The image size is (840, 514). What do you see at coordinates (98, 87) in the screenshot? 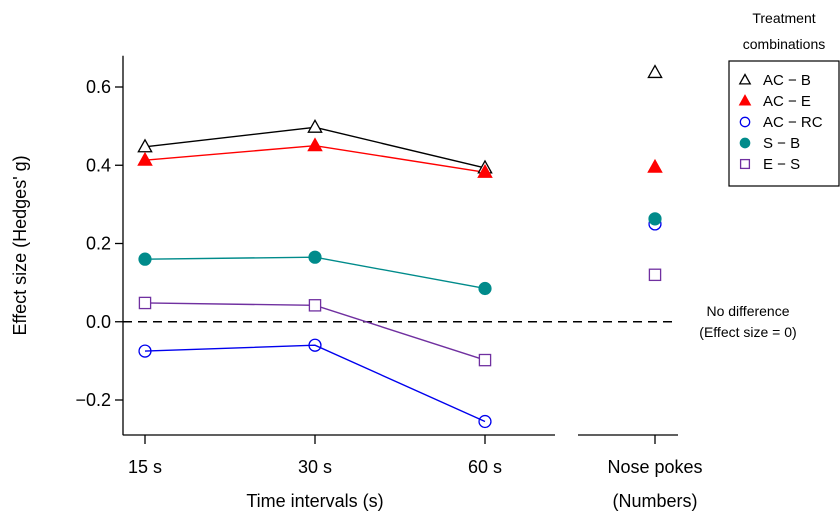
I see `y-tick-label: 0.6` at bounding box center [98, 87].